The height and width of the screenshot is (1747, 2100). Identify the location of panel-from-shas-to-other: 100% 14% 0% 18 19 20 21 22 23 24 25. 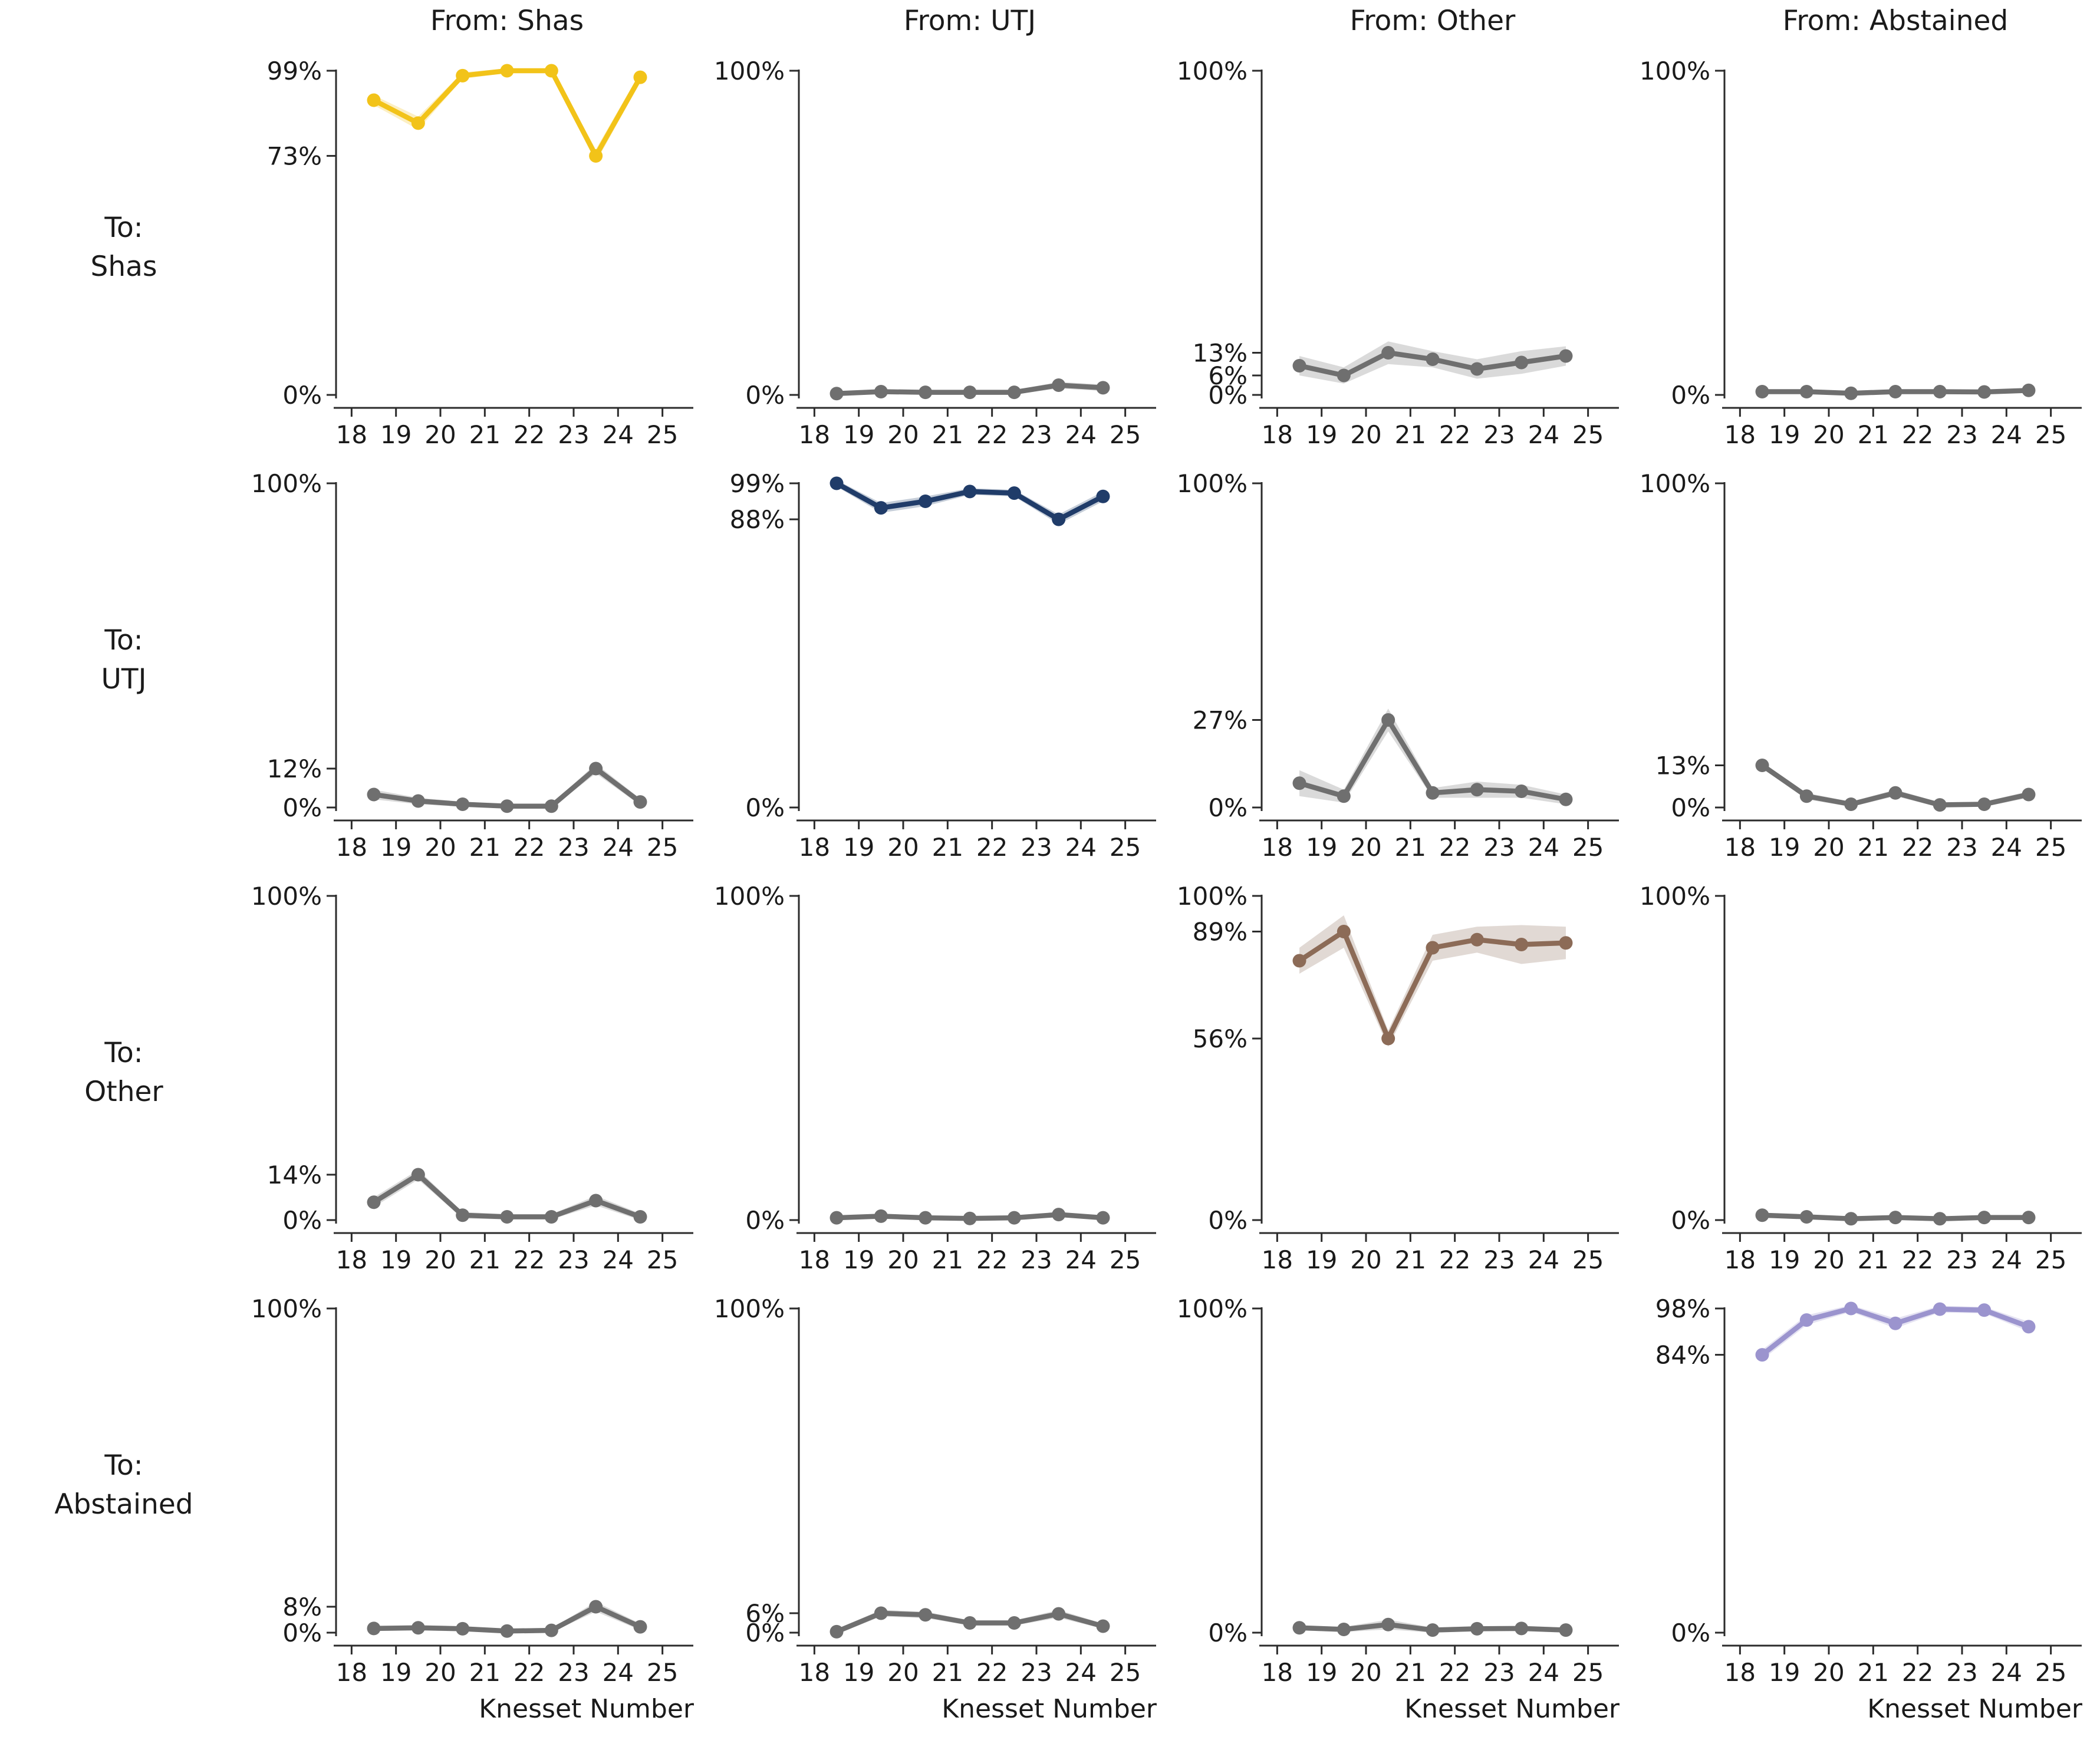
(479, 1072).